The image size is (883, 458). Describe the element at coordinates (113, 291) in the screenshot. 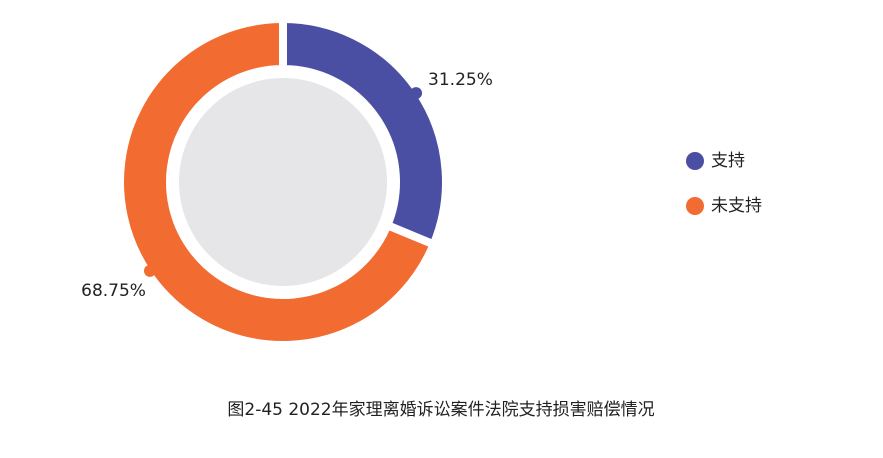

I see `value-label: 68.75%` at that location.